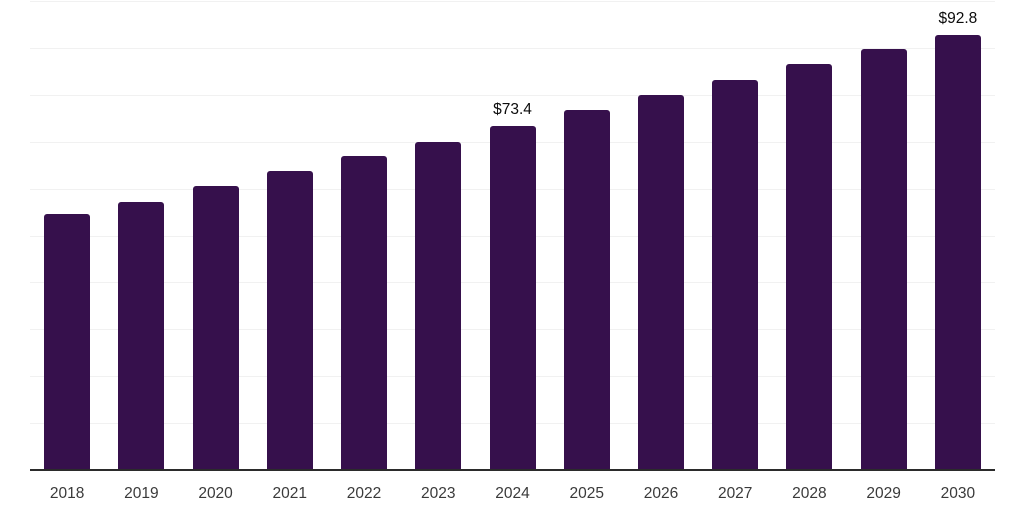 Image resolution: width=1024 pixels, height=512 pixels. I want to click on bar-2029, so click(883, 259).